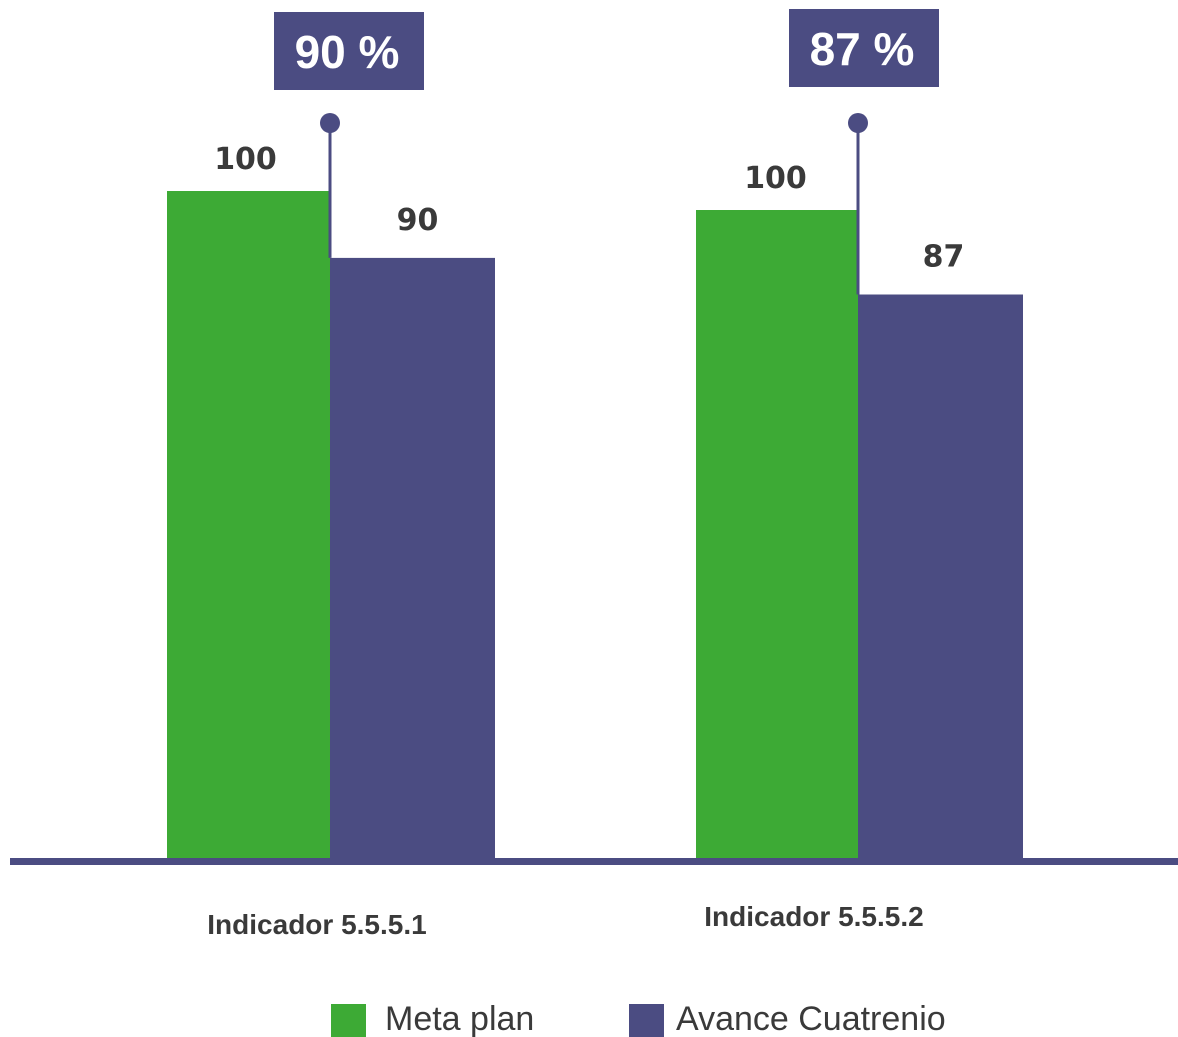  I want to click on percent-callout-label-2: 87 %, so click(862, 49).